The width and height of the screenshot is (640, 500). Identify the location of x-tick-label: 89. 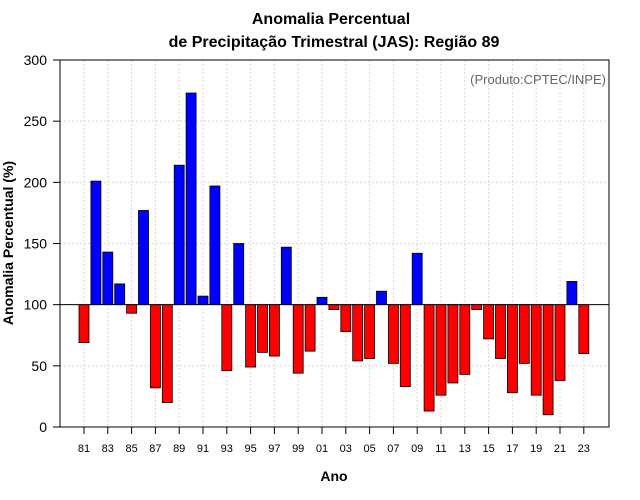
(179, 449).